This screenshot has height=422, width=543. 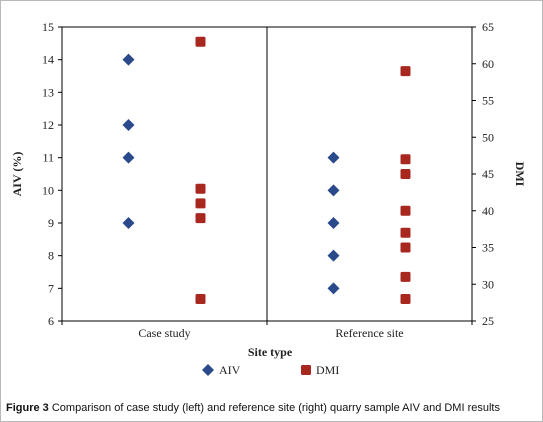 What do you see at coordinates (270, 352) in the screenshot?
I see `x-axis-label: Site type` at bounding box center [270, 352].